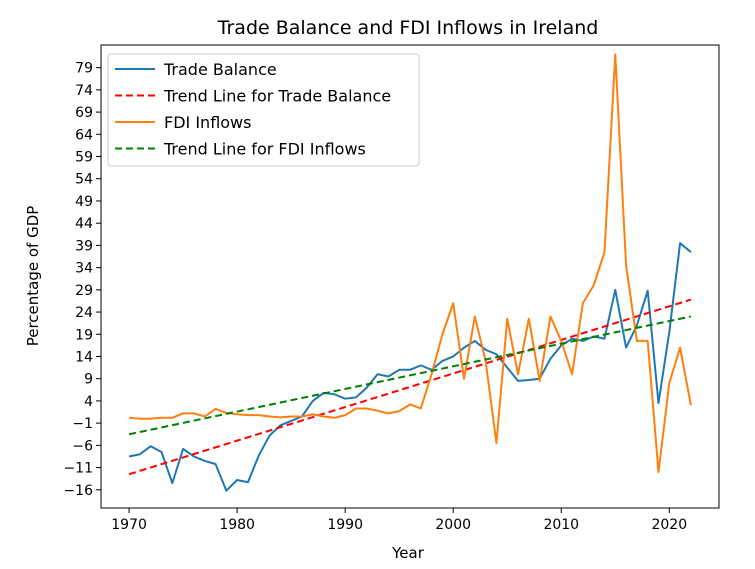 Image resolution: width=755 pixels, height=569 pixels. What do you see at coordinates (84, 313) in the screenshot?
I see `y-tick-label: 24` at bounding box center [84, 313].